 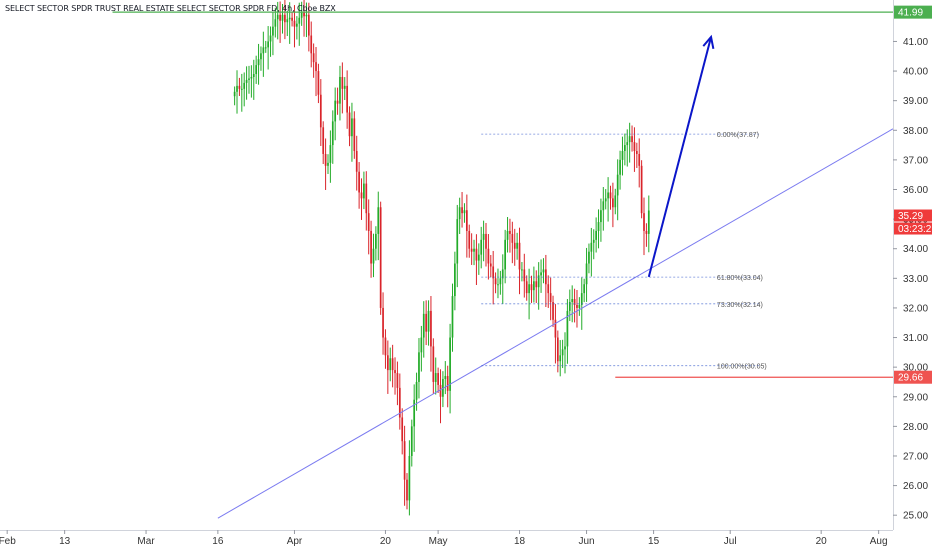 What do you see at coordinates (915, 308) in the screenshot?
I see `y-tick-label: 32.00` at bounding box center [915, 308].